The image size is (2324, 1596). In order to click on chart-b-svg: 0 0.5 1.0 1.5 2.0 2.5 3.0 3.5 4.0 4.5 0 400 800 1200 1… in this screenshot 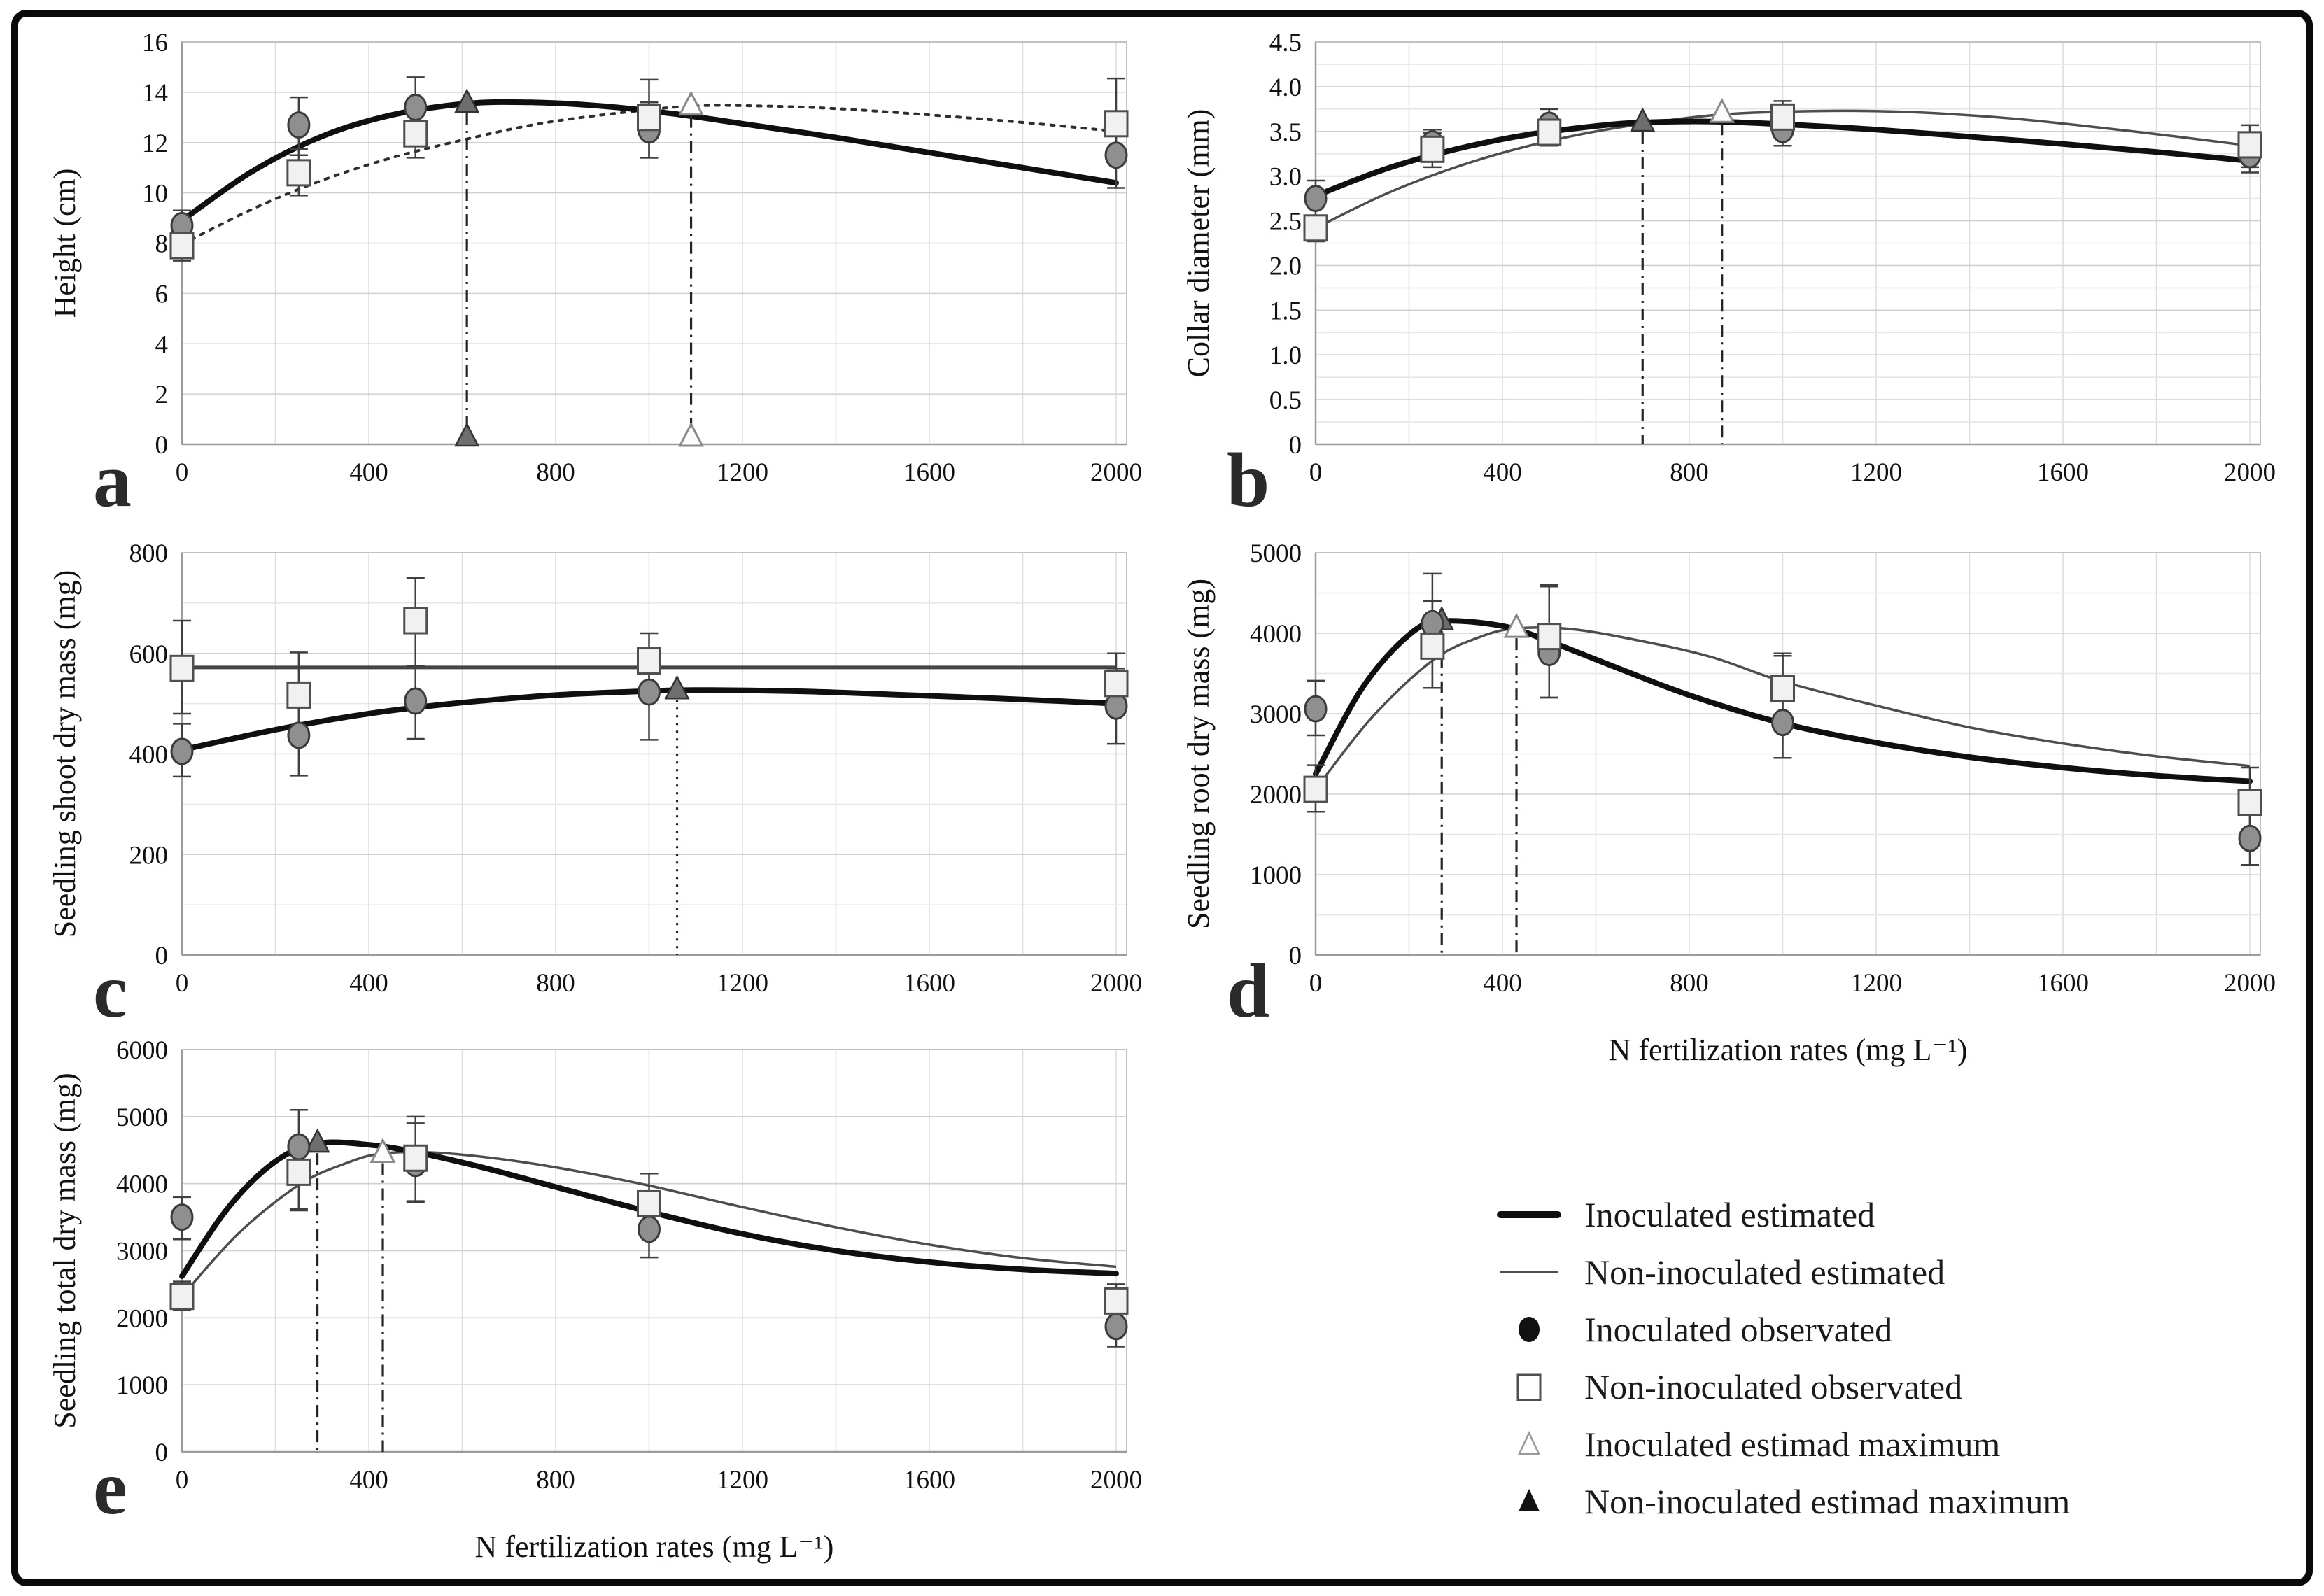, I will do `click(1728, 268)`.